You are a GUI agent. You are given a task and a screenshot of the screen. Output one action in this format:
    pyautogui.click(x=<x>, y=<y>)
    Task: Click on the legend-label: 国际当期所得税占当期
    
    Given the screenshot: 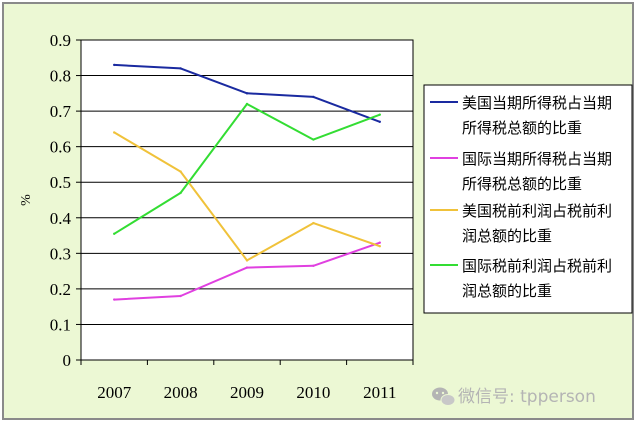 What is the action you would take?
    pyautogui.click(x=537, y=159)
    